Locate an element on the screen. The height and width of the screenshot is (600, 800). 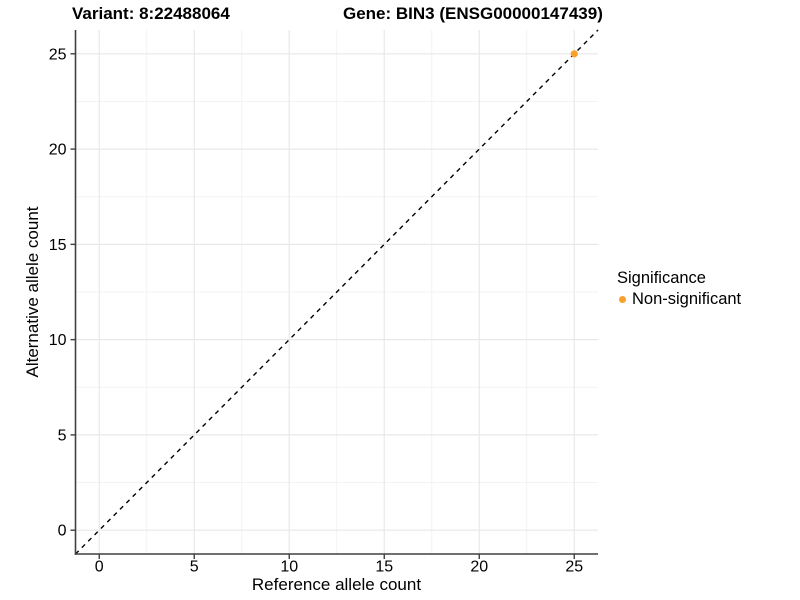
y-tick-label: 0 is located at coordinates (62, 531).